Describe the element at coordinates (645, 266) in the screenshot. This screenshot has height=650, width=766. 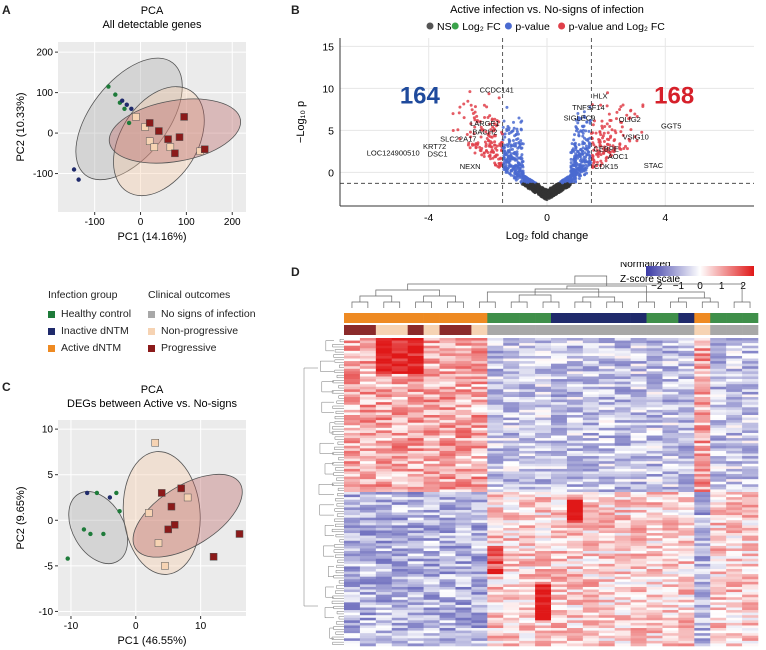
I see `scale-title: Normalized` at that location.